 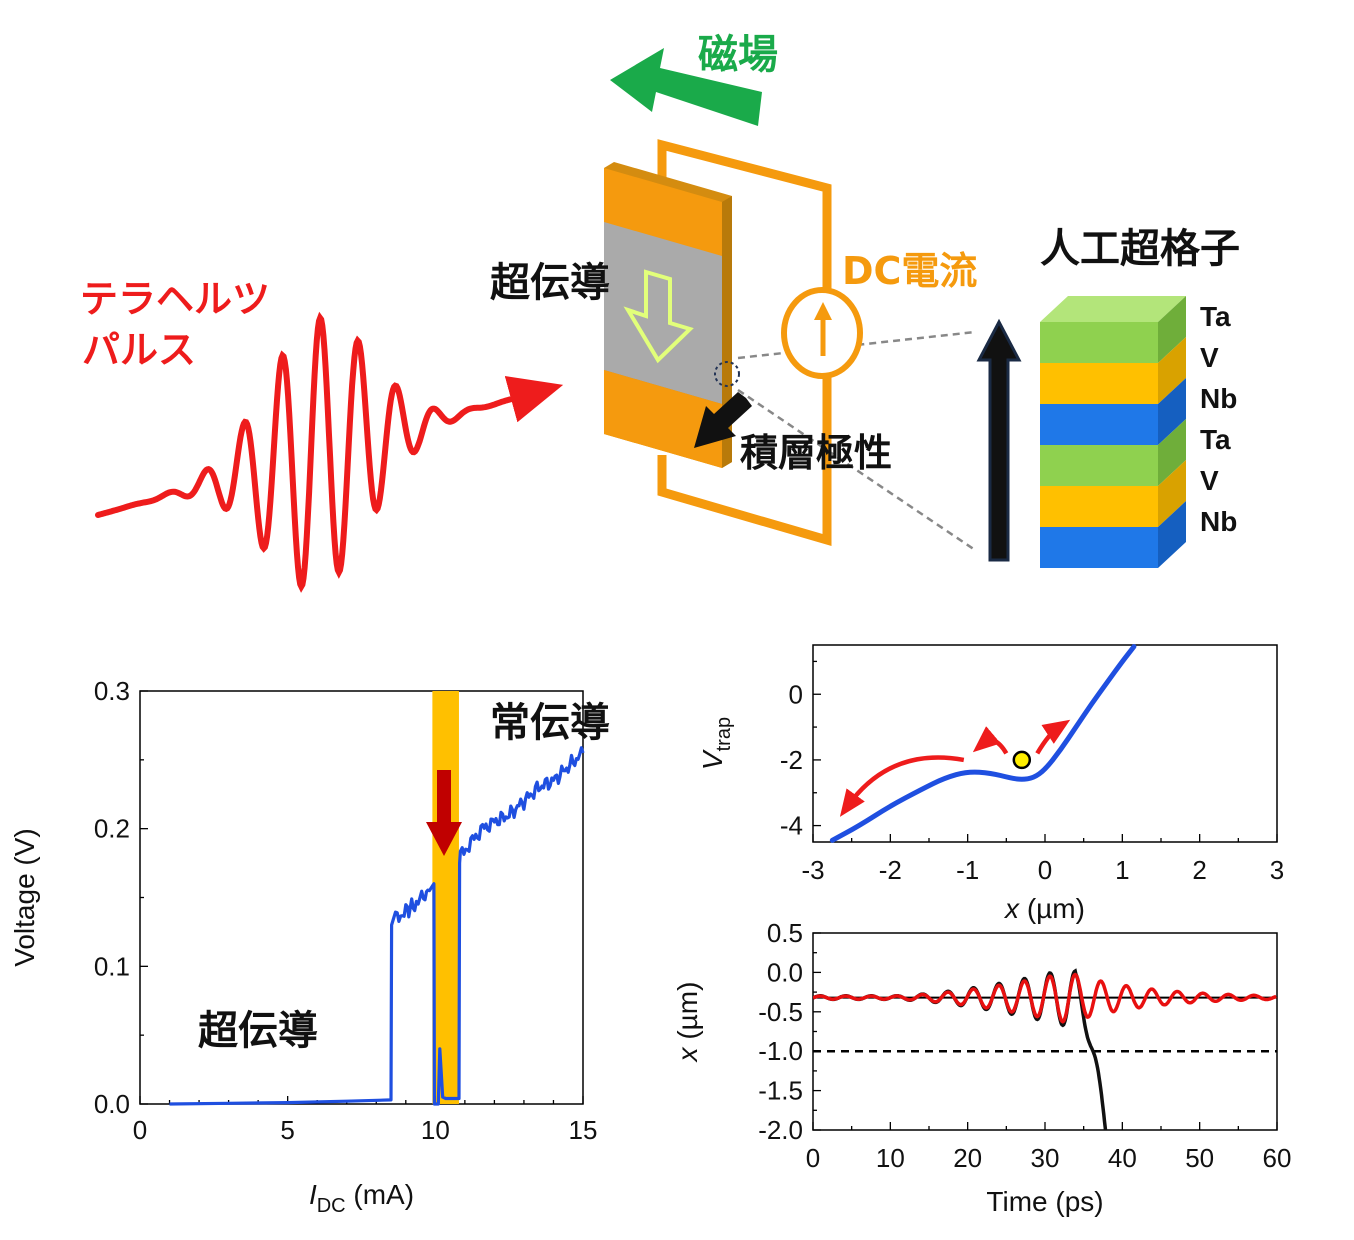 I want to click on y-axis-label-sub: trap, so click(x=724, y=734).